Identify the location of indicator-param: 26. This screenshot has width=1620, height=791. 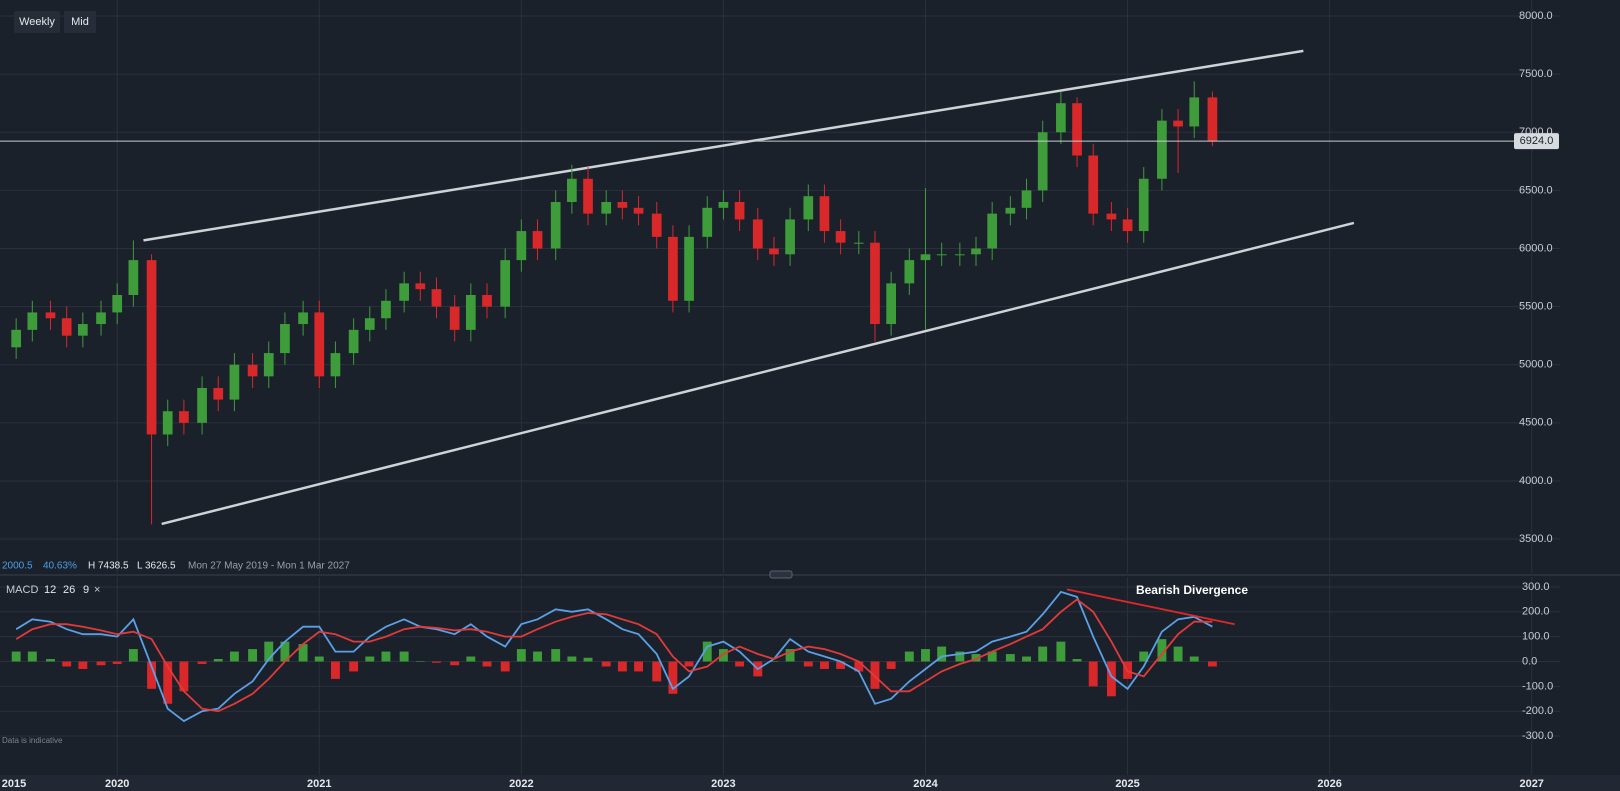
(69, 590).